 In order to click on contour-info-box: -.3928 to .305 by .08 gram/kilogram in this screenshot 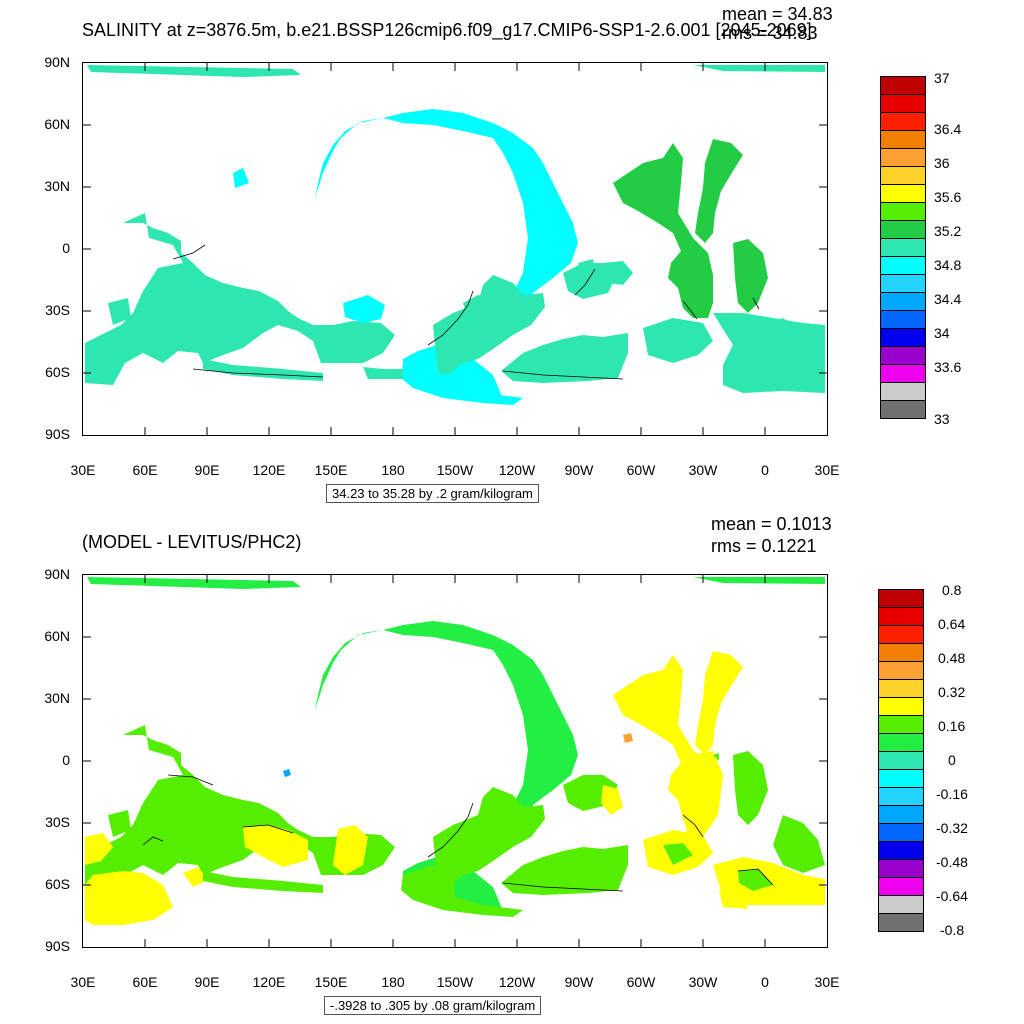, I will do `click(433, 1005)`.